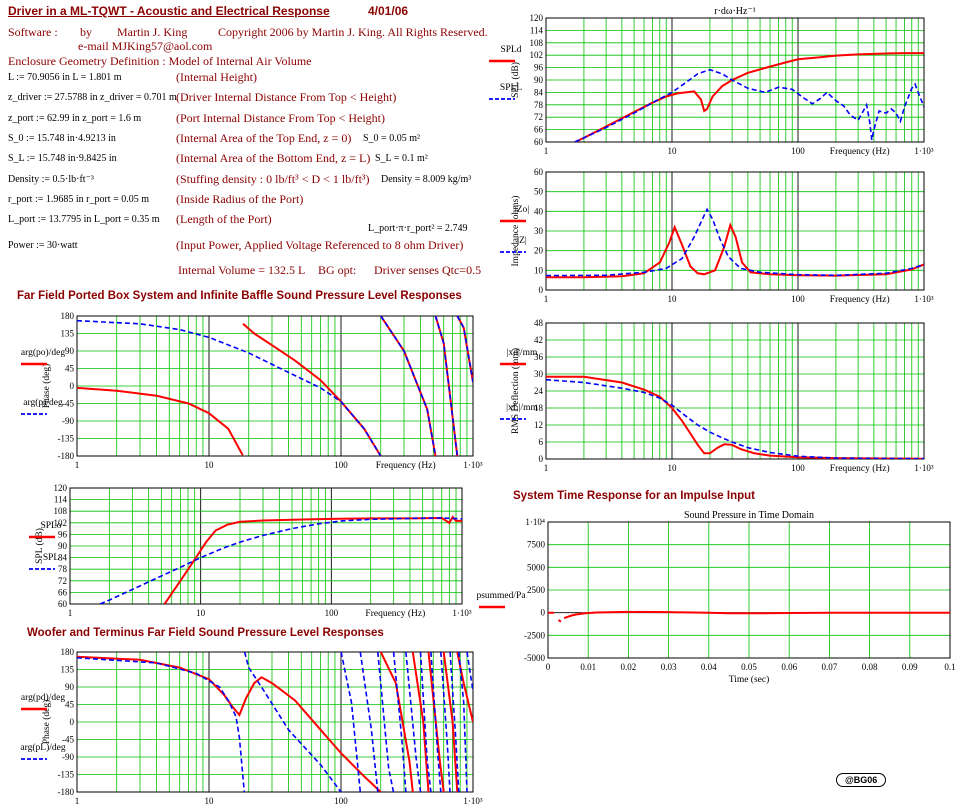 The width and height of the screenshot is (962, 811). Describe the element at coordinates (418, 228) in the screenshot. I see `param-result: L_port·π·r_port² = 2.749` at that location.